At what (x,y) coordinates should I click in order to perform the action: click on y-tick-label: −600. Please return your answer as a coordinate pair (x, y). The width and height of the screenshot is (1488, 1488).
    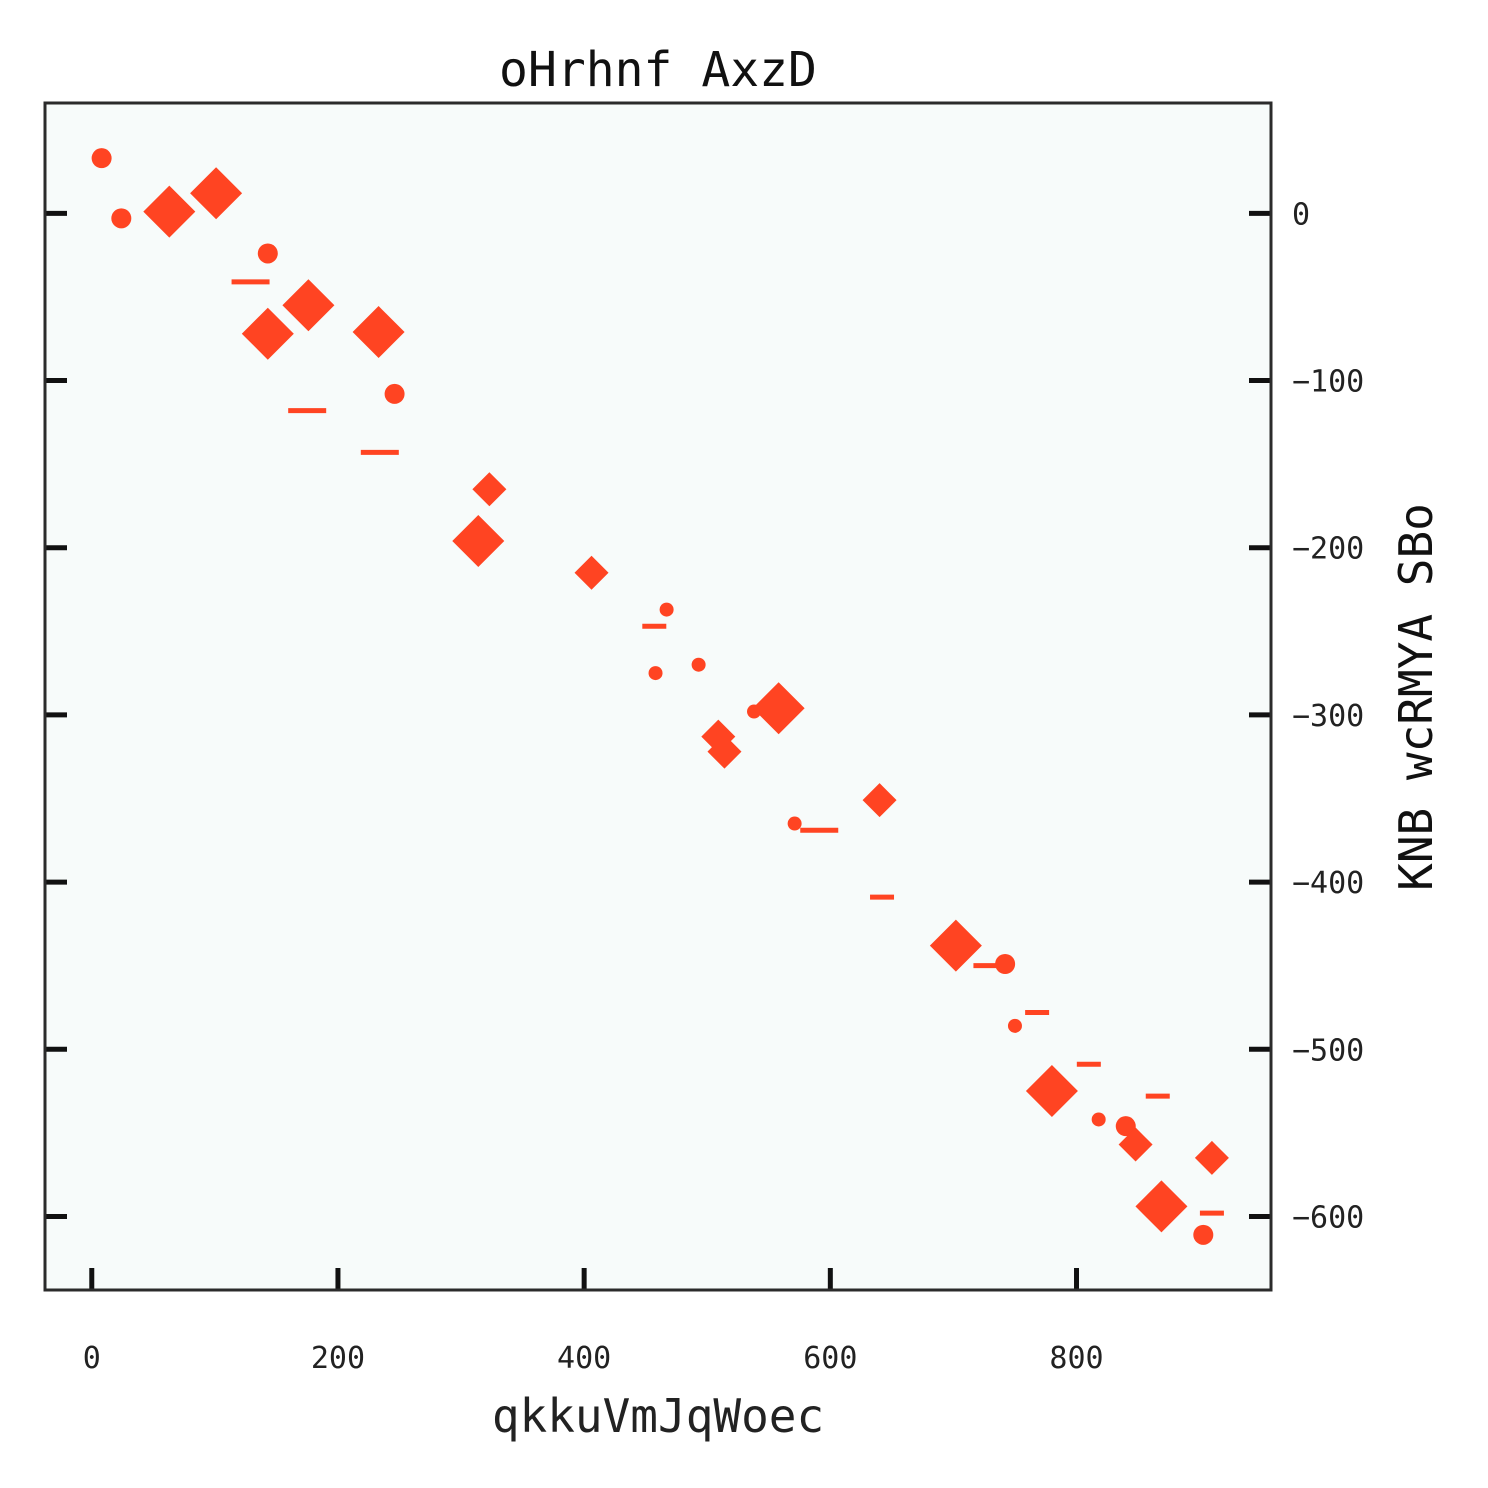
    Looking at the image, I should click on (1328, 1217).